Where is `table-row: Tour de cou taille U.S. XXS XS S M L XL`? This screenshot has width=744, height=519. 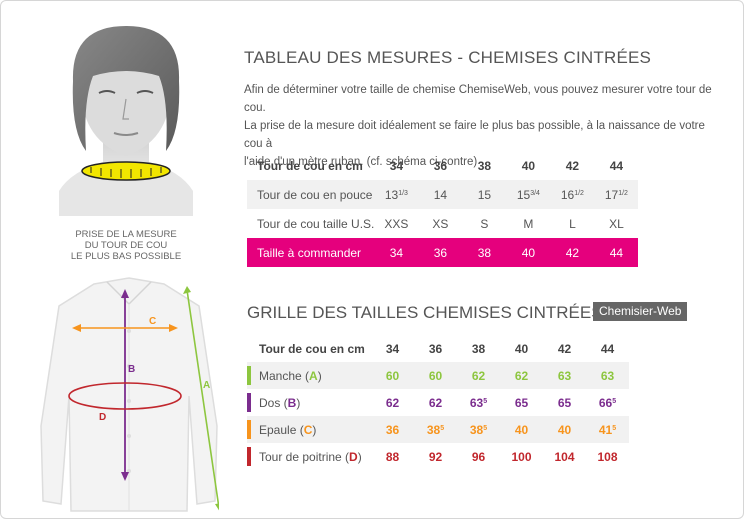 table-row: Tour de cou taille U.S. XXS XS S M L XL is located at coordinates (442, 223).